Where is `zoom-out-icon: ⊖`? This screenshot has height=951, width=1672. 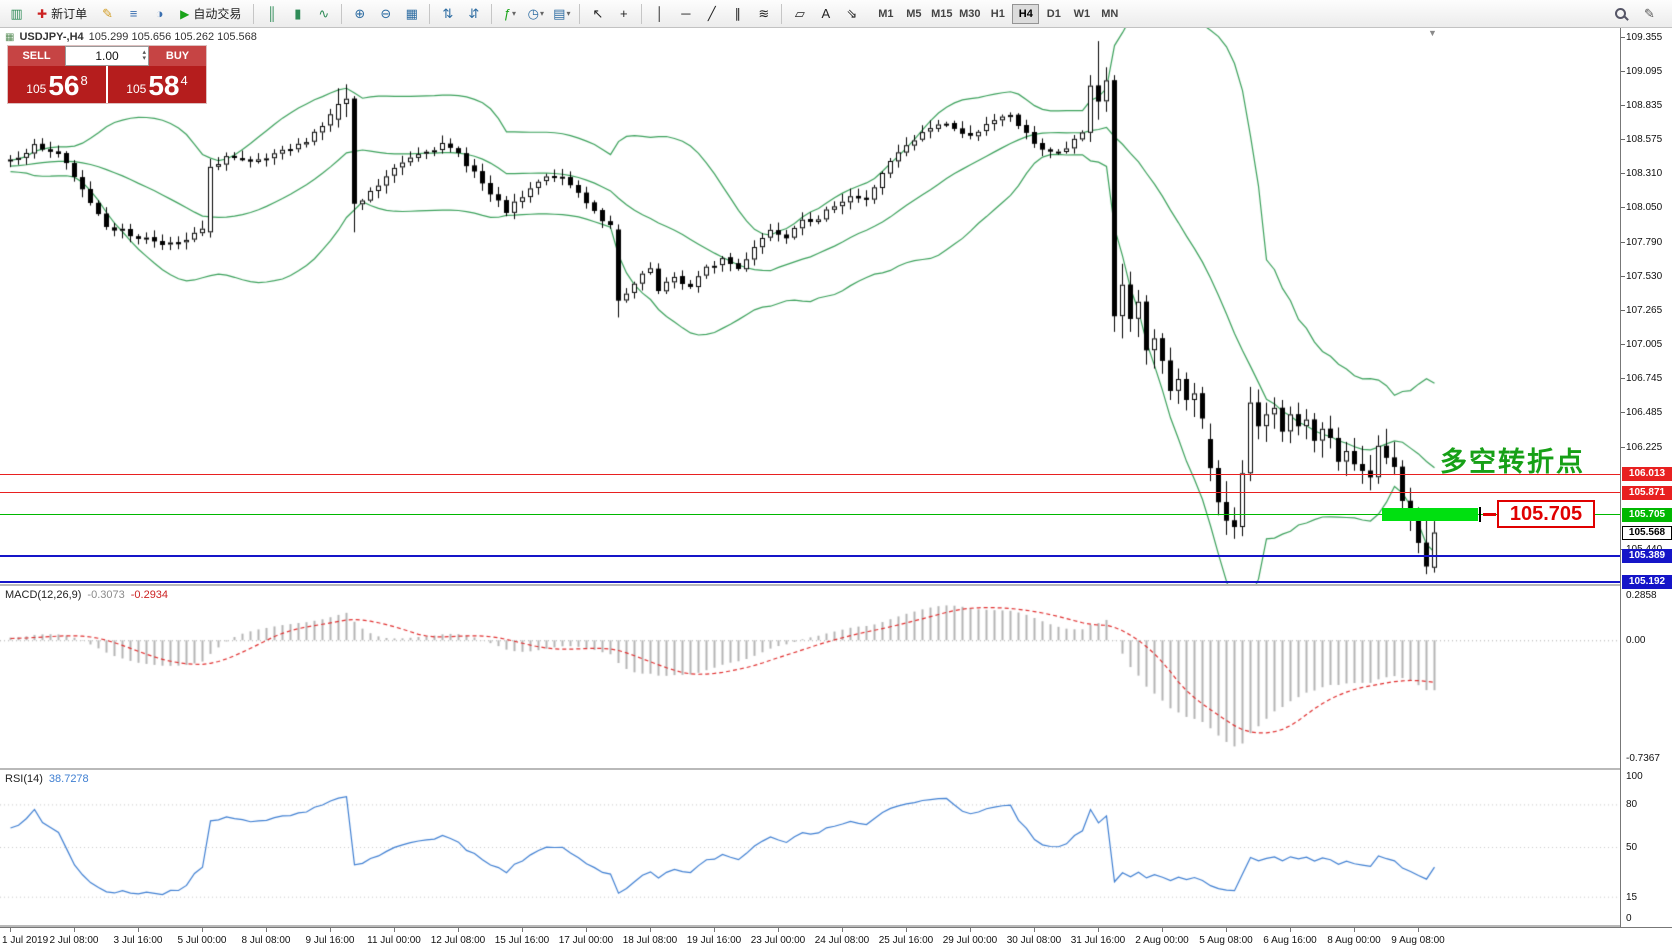 zoom-out-icon: ⊖ is located at coordinates (385, 14).